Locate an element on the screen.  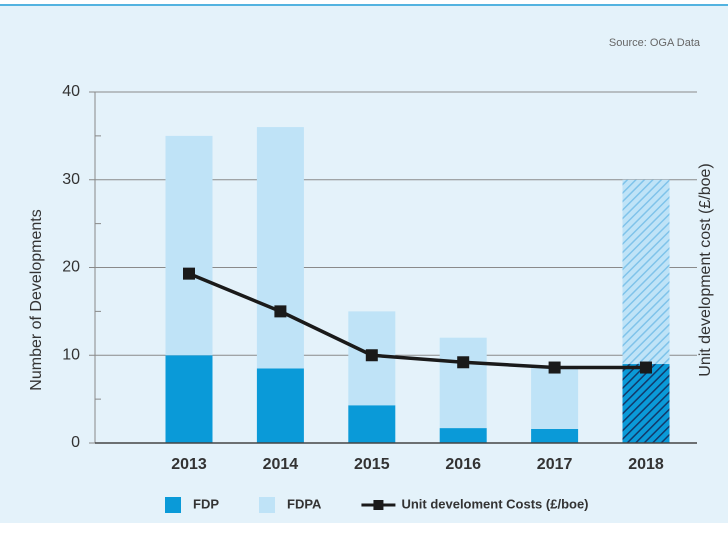
x-tick-label: 2018 is located at coordinates (646, 464).